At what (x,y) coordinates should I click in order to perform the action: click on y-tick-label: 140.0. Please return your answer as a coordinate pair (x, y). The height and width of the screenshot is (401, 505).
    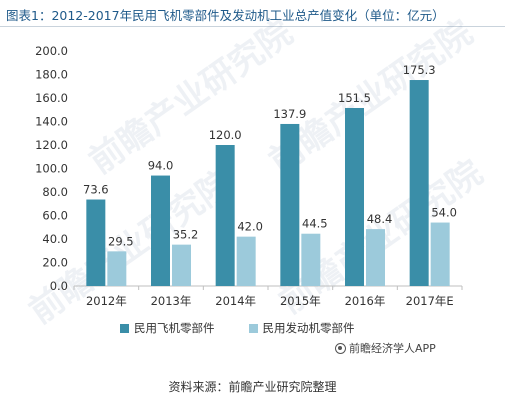
    Looking at the image, I should click on (51, 122).